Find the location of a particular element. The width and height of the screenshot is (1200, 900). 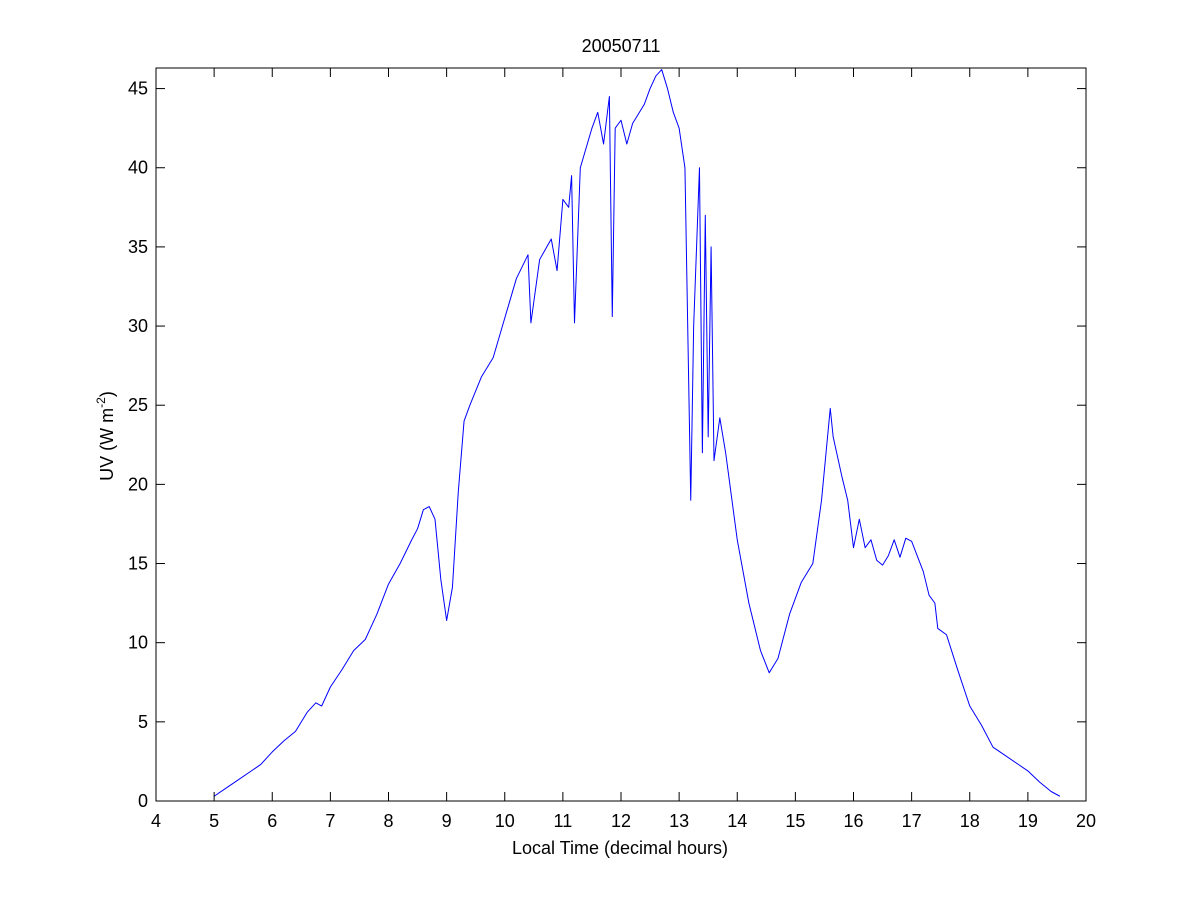

y-tick-label: 45 is located at coordinates (138, 89).